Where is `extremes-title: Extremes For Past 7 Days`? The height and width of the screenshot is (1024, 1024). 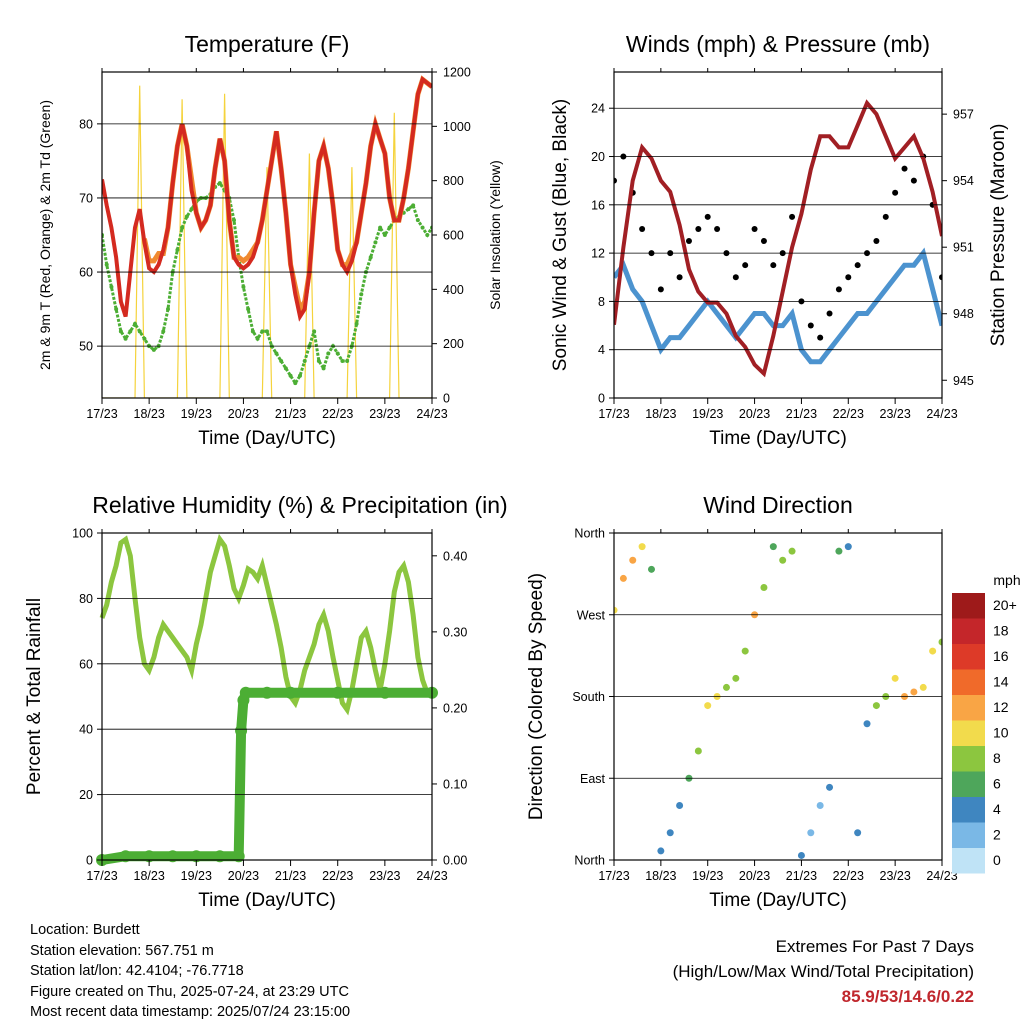 extremes-title: Extremes For Past 7 Days is located at coordinates (874, 946).